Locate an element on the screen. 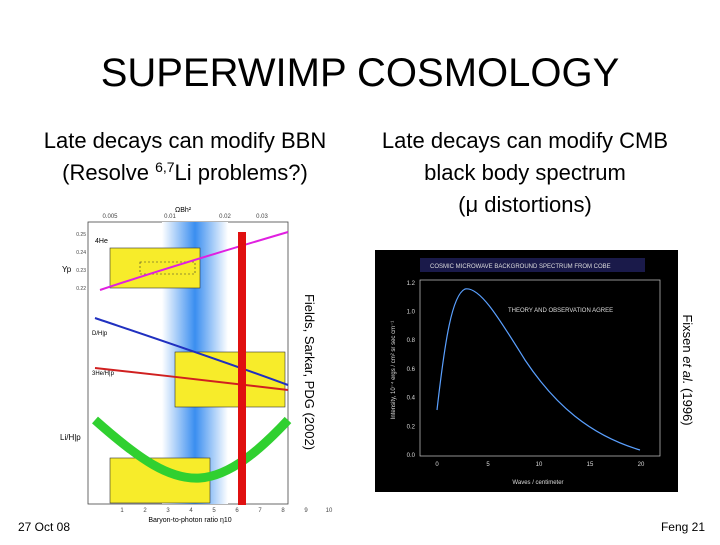 This screenshot has width=720, height=545. y-tick-label: 0.23 is located at coordinates (81, 271).